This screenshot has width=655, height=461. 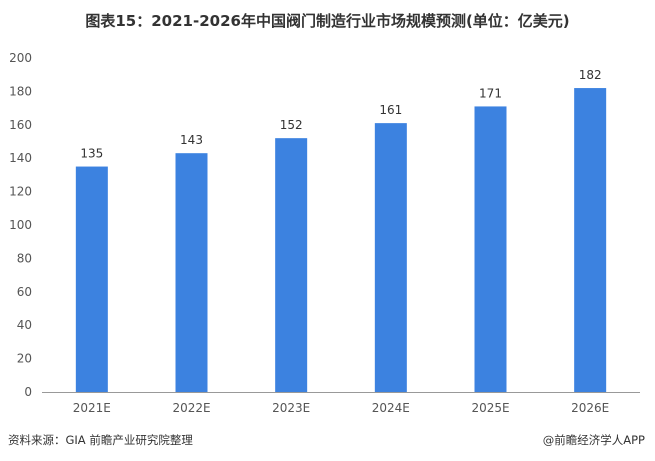 What do you see at coordinates (291, 408) in the screenshot?
I see `x-tick-label: 2023E` at bounding box center [291, 408].